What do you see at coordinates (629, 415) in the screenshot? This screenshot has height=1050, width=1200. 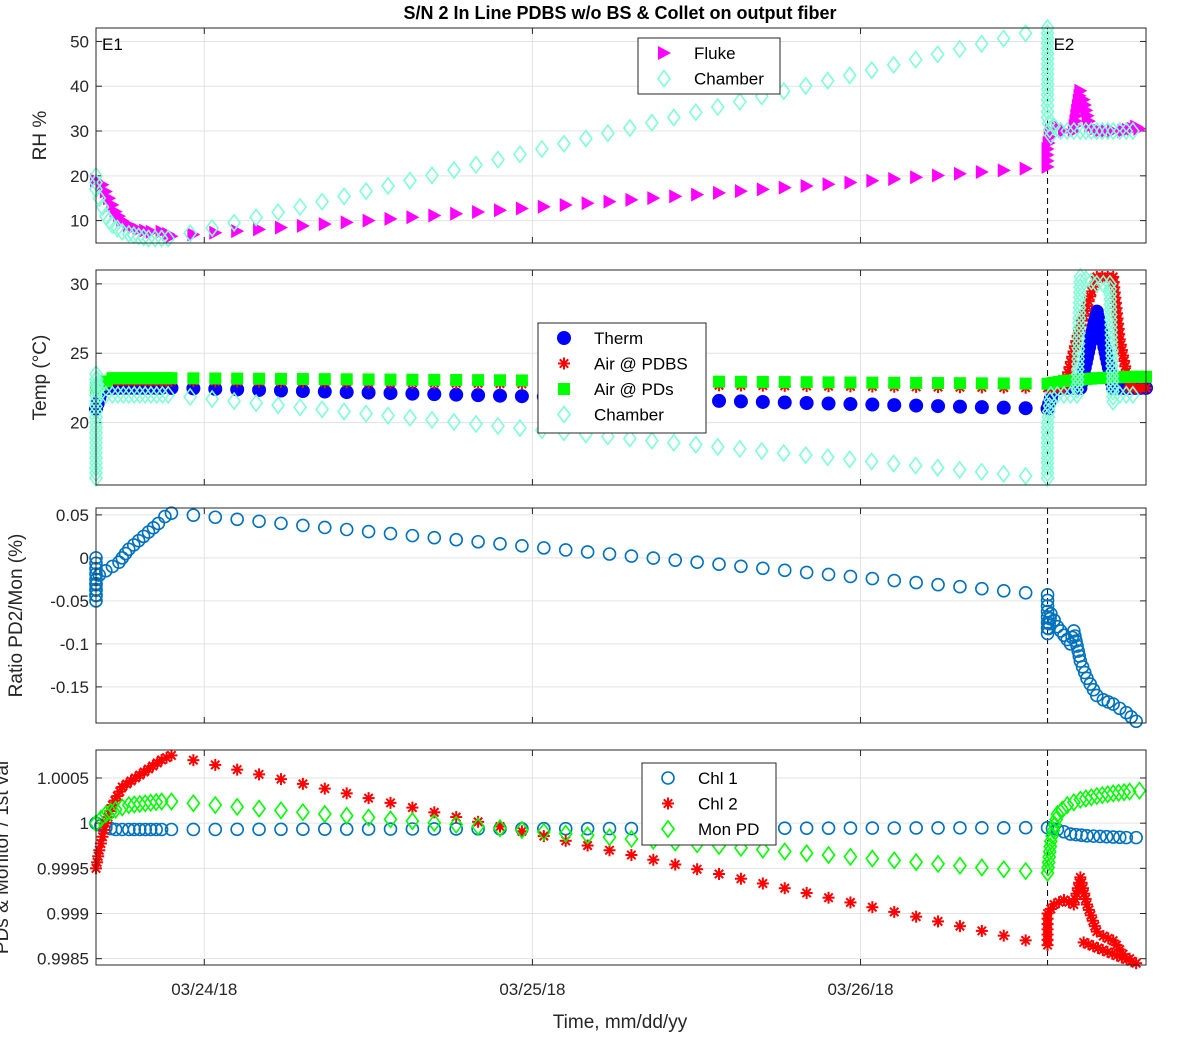 I see `legend-label: Chamber` at bounding box center [629, 415].